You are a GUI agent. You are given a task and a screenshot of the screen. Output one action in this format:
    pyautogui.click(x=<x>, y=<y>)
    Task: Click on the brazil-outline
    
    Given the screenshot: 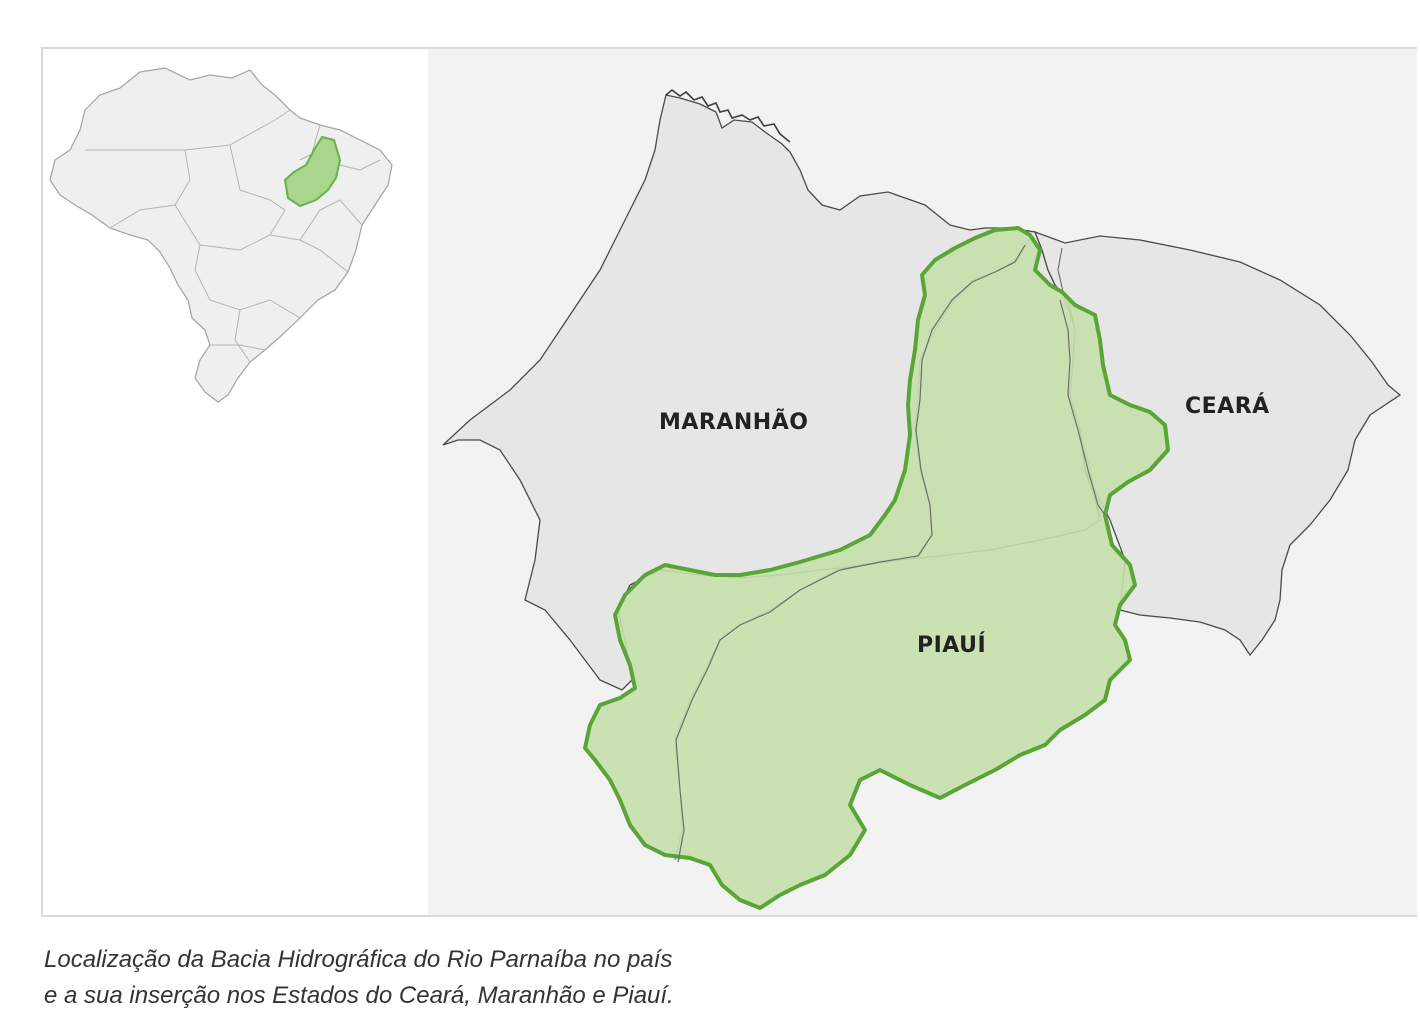 What is the action you would take?
    pyautogui.click(x=221, y=235)
    